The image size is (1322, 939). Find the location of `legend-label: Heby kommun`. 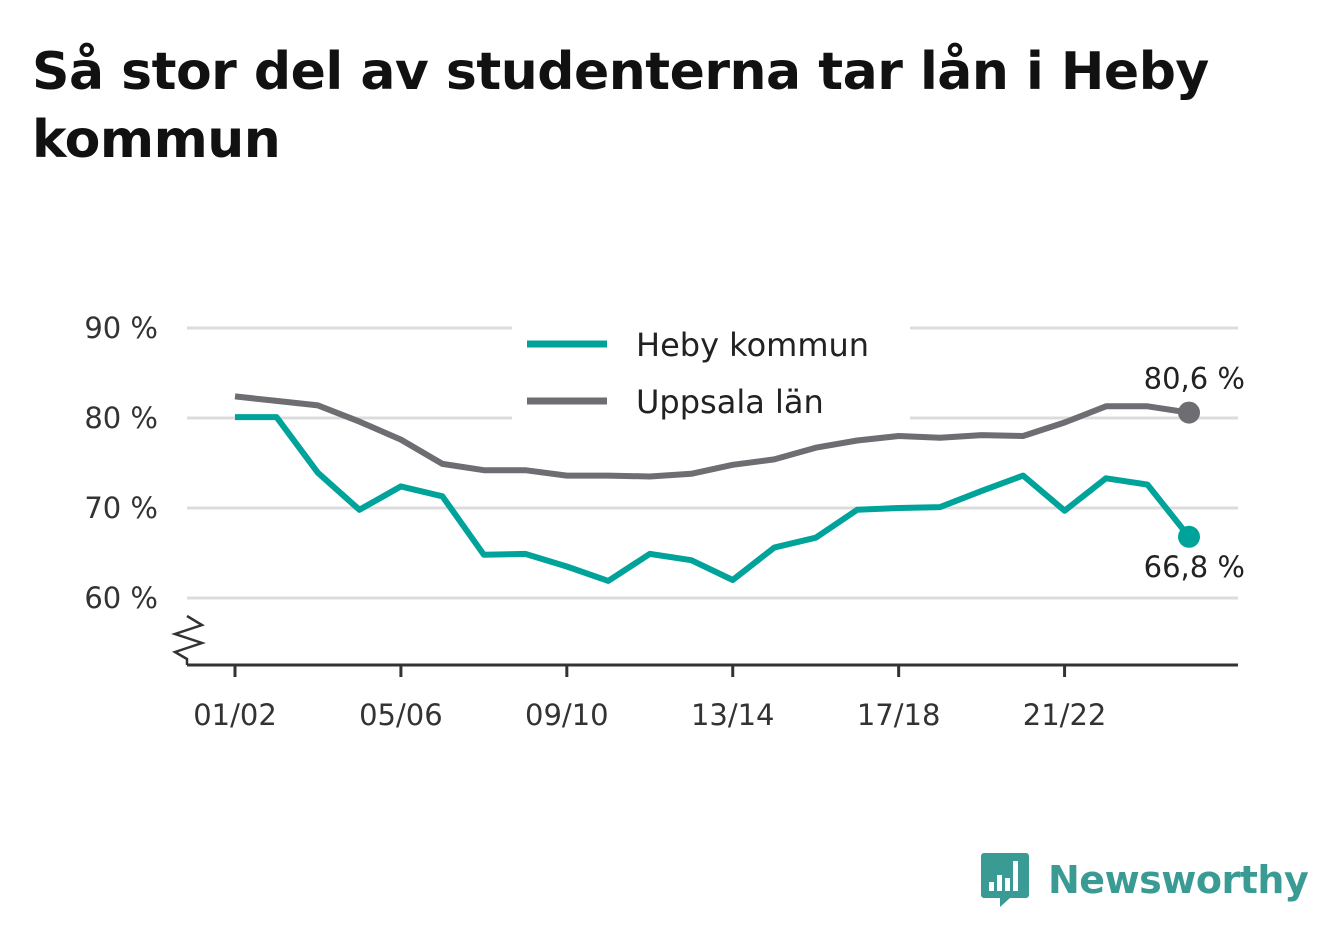

legend-label: Heby kommun is located at coordinates (752, 345).